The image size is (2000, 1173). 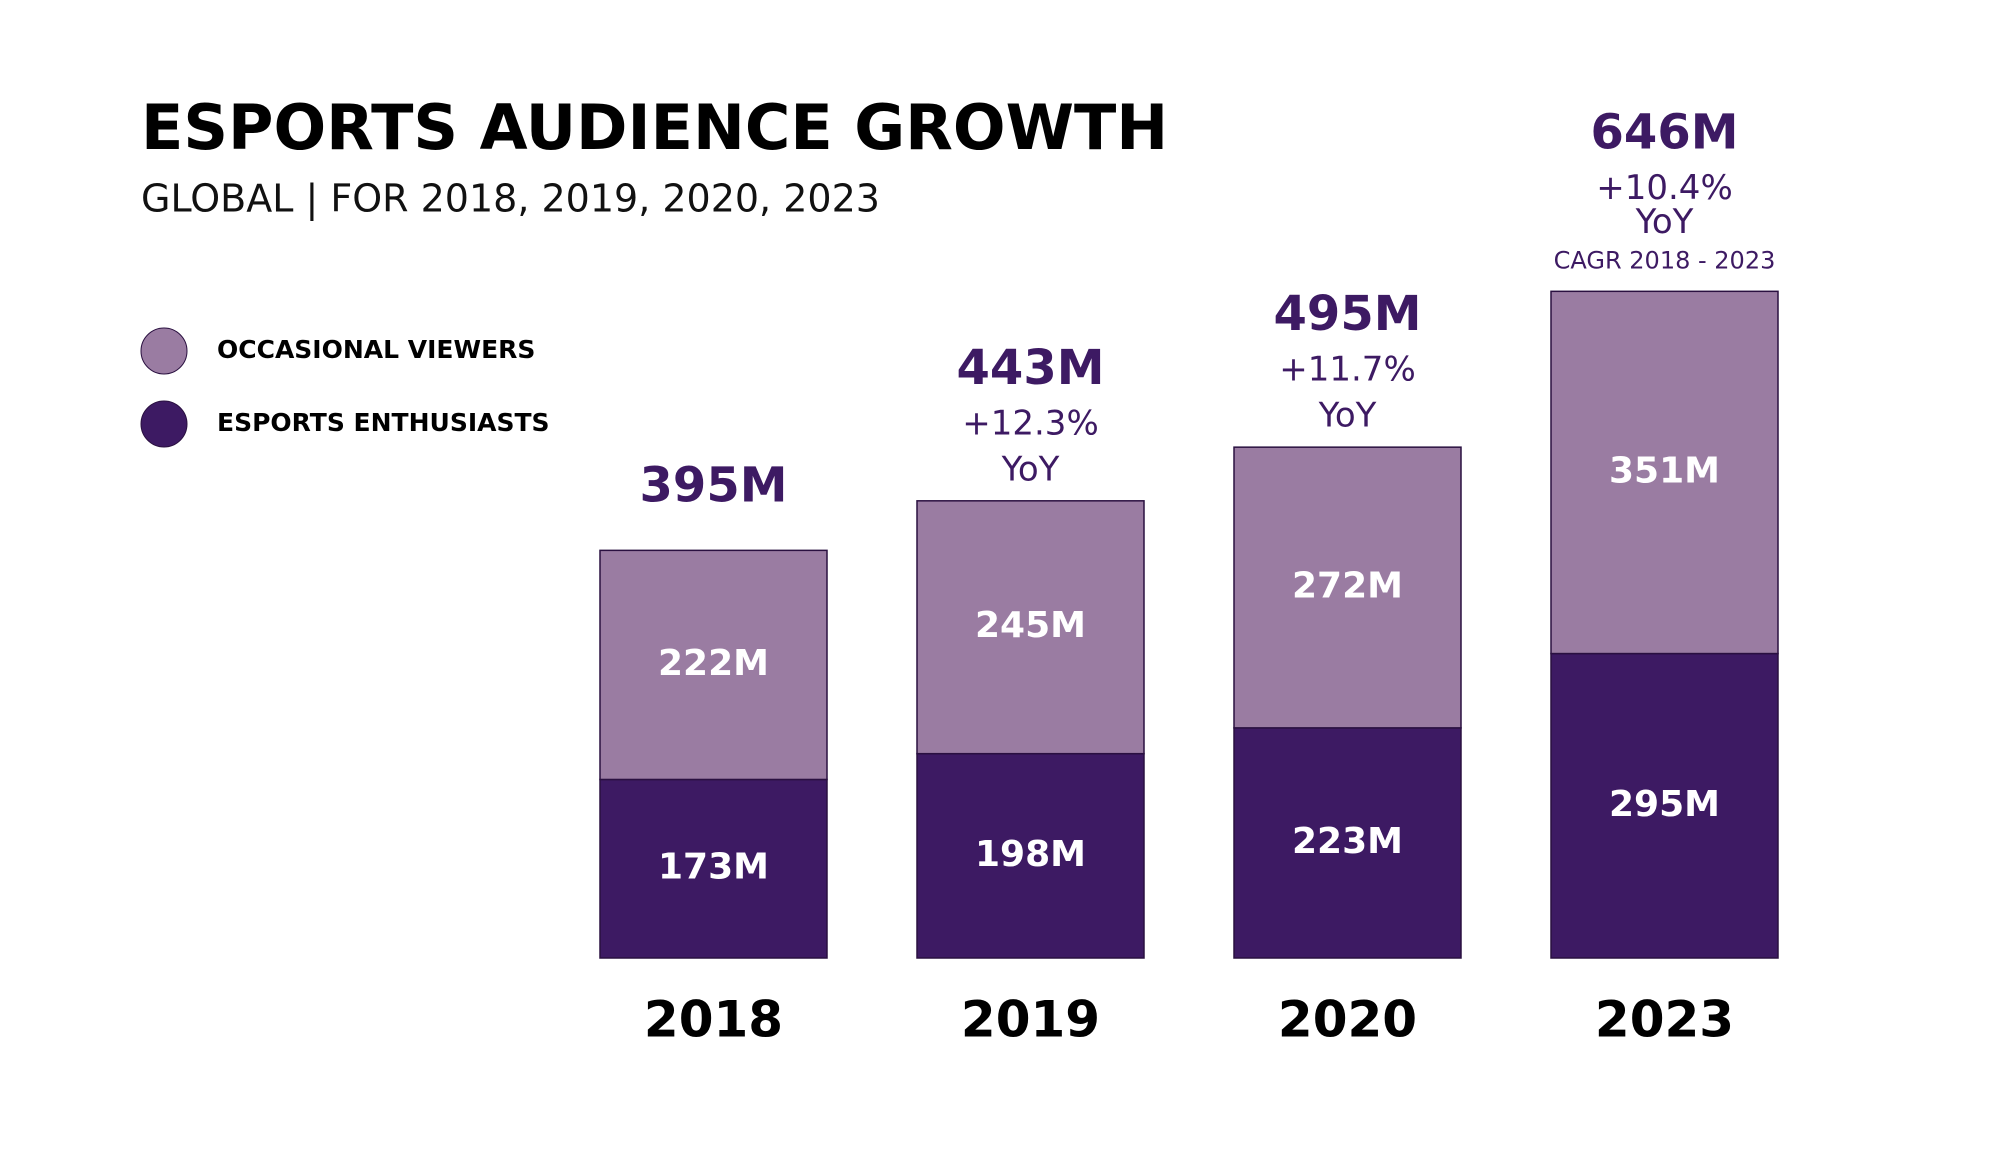 I want to click on growth-label: +11.7%, so click(x=1347, y=370).